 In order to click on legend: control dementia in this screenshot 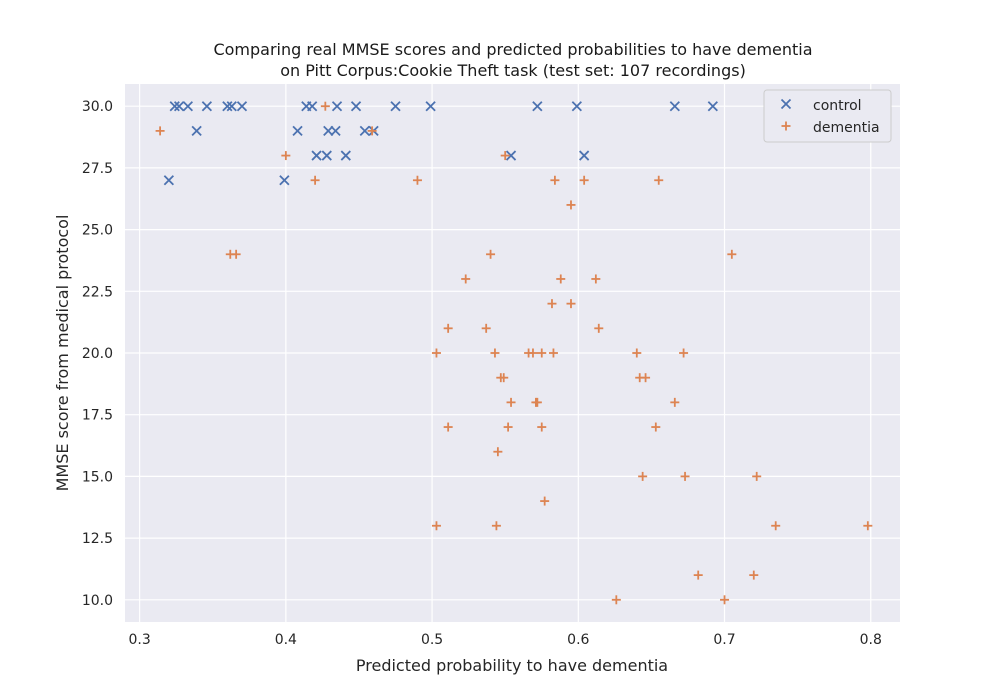, I will do `click(827, 116)`.